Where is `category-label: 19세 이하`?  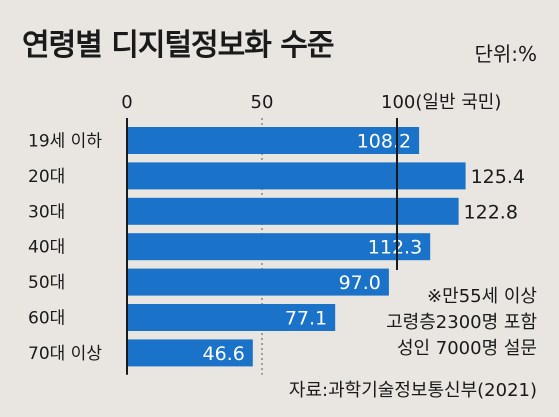 category-label: 19세 이하 is located at coordinates (65, 142).